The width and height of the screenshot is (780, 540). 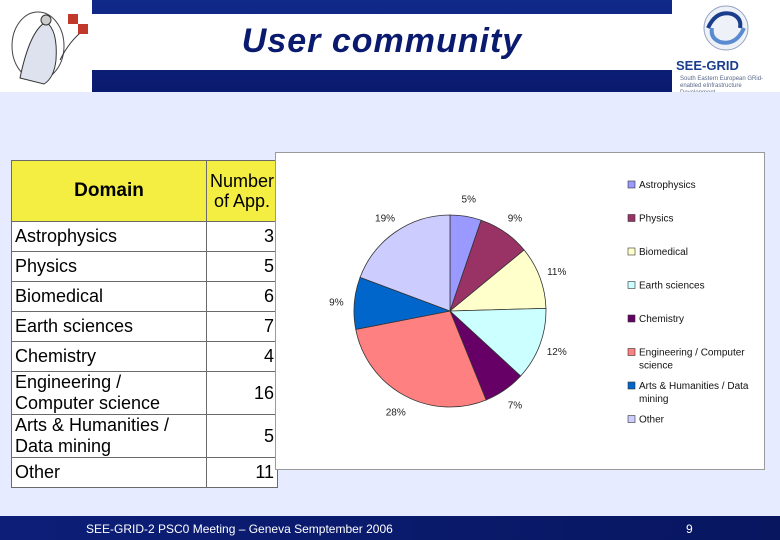 I want to click on legend-label: Astrophysics, so click(x=667, y=185).